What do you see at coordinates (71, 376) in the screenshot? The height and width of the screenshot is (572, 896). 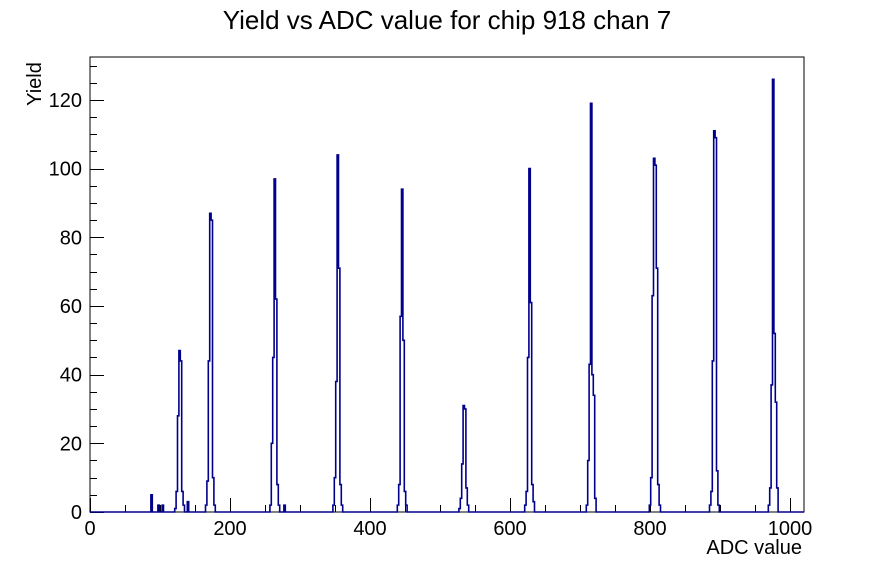 I see `y-tick-label: 40` at bounding box center [71, 376].